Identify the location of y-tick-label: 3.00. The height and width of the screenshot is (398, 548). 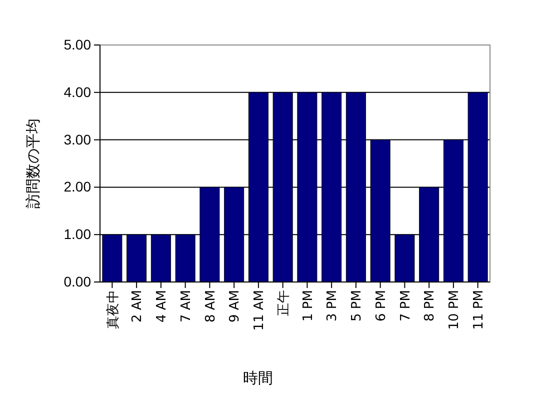
(78, 139).